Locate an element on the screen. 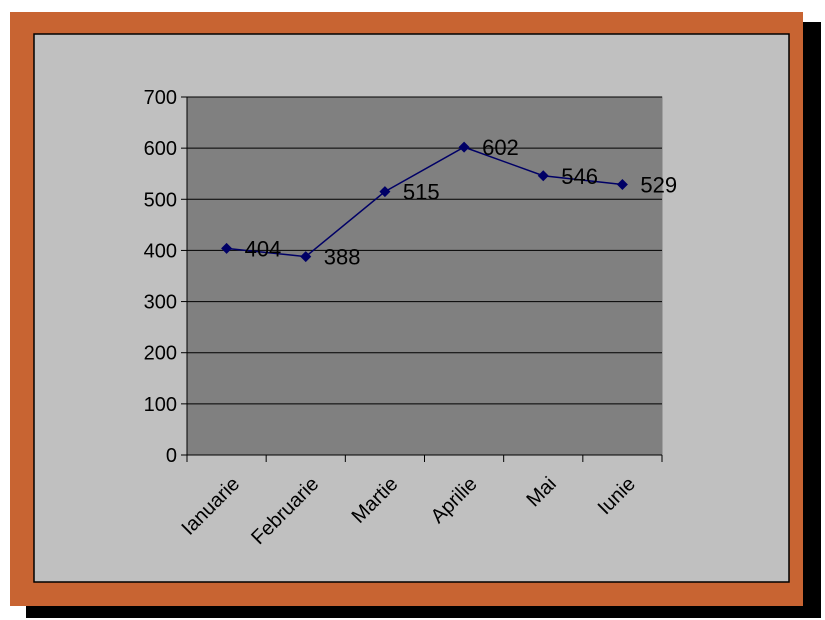  data-label: 546 is located at coordinates (579, 176).